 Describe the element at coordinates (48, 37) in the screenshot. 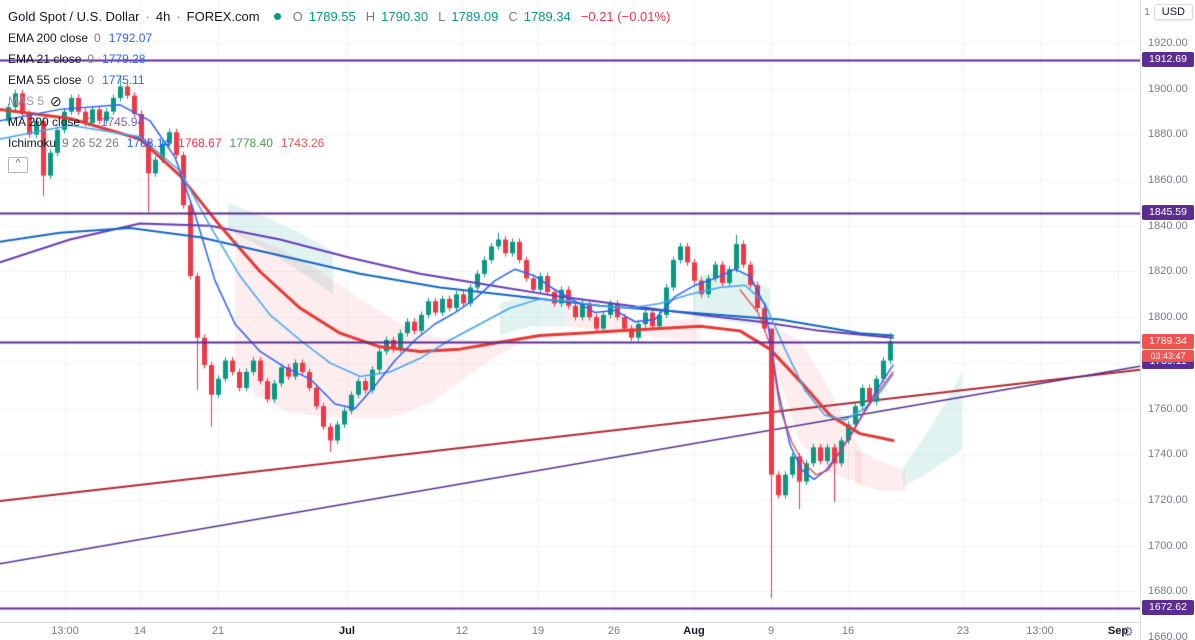

I see `indicator-name: EMA 200 close` at that location.